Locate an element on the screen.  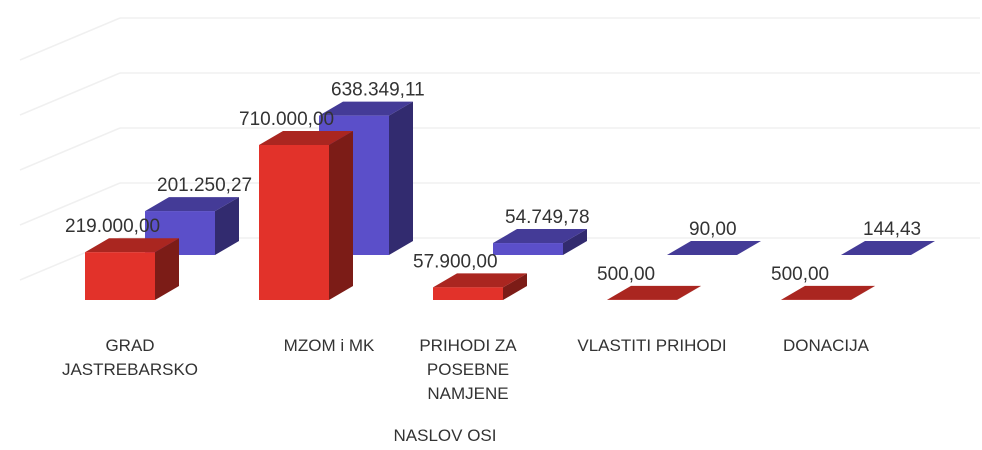
data-label: 638.349,11 is located at coordinates (378, 90).